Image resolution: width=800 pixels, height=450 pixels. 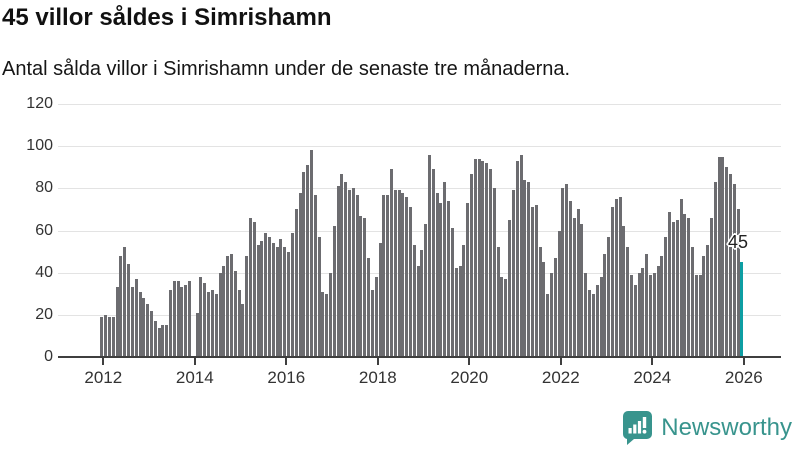 What do you see at coordinates (44, 314) in the screenshot?
I see `y-axis-tick-label: 20` at bounding box center [44, 314].